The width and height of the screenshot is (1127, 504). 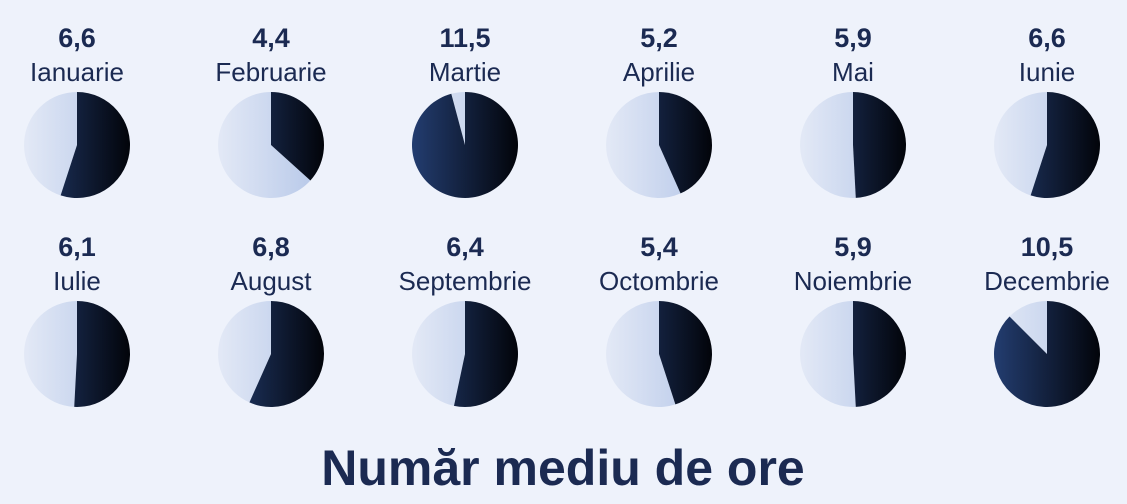 What do you see at coordinates (465, 72) in the screenshot?
I see `category-label: Martie` at bounding box center [465, 72].